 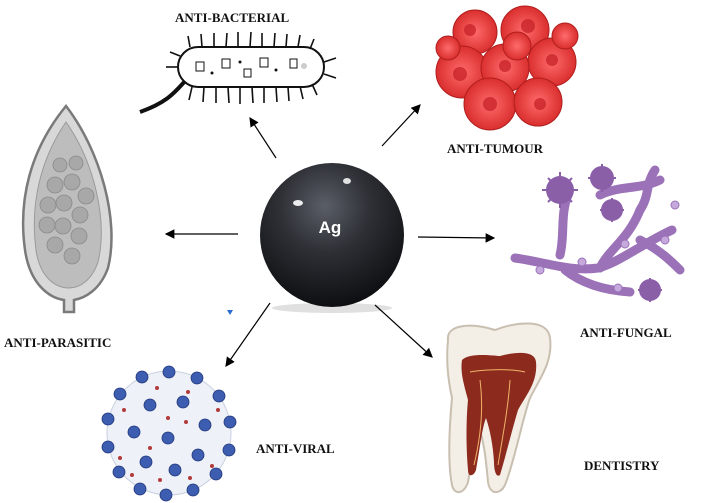 I want to click on virus-icon, so click(x=169, y=433).